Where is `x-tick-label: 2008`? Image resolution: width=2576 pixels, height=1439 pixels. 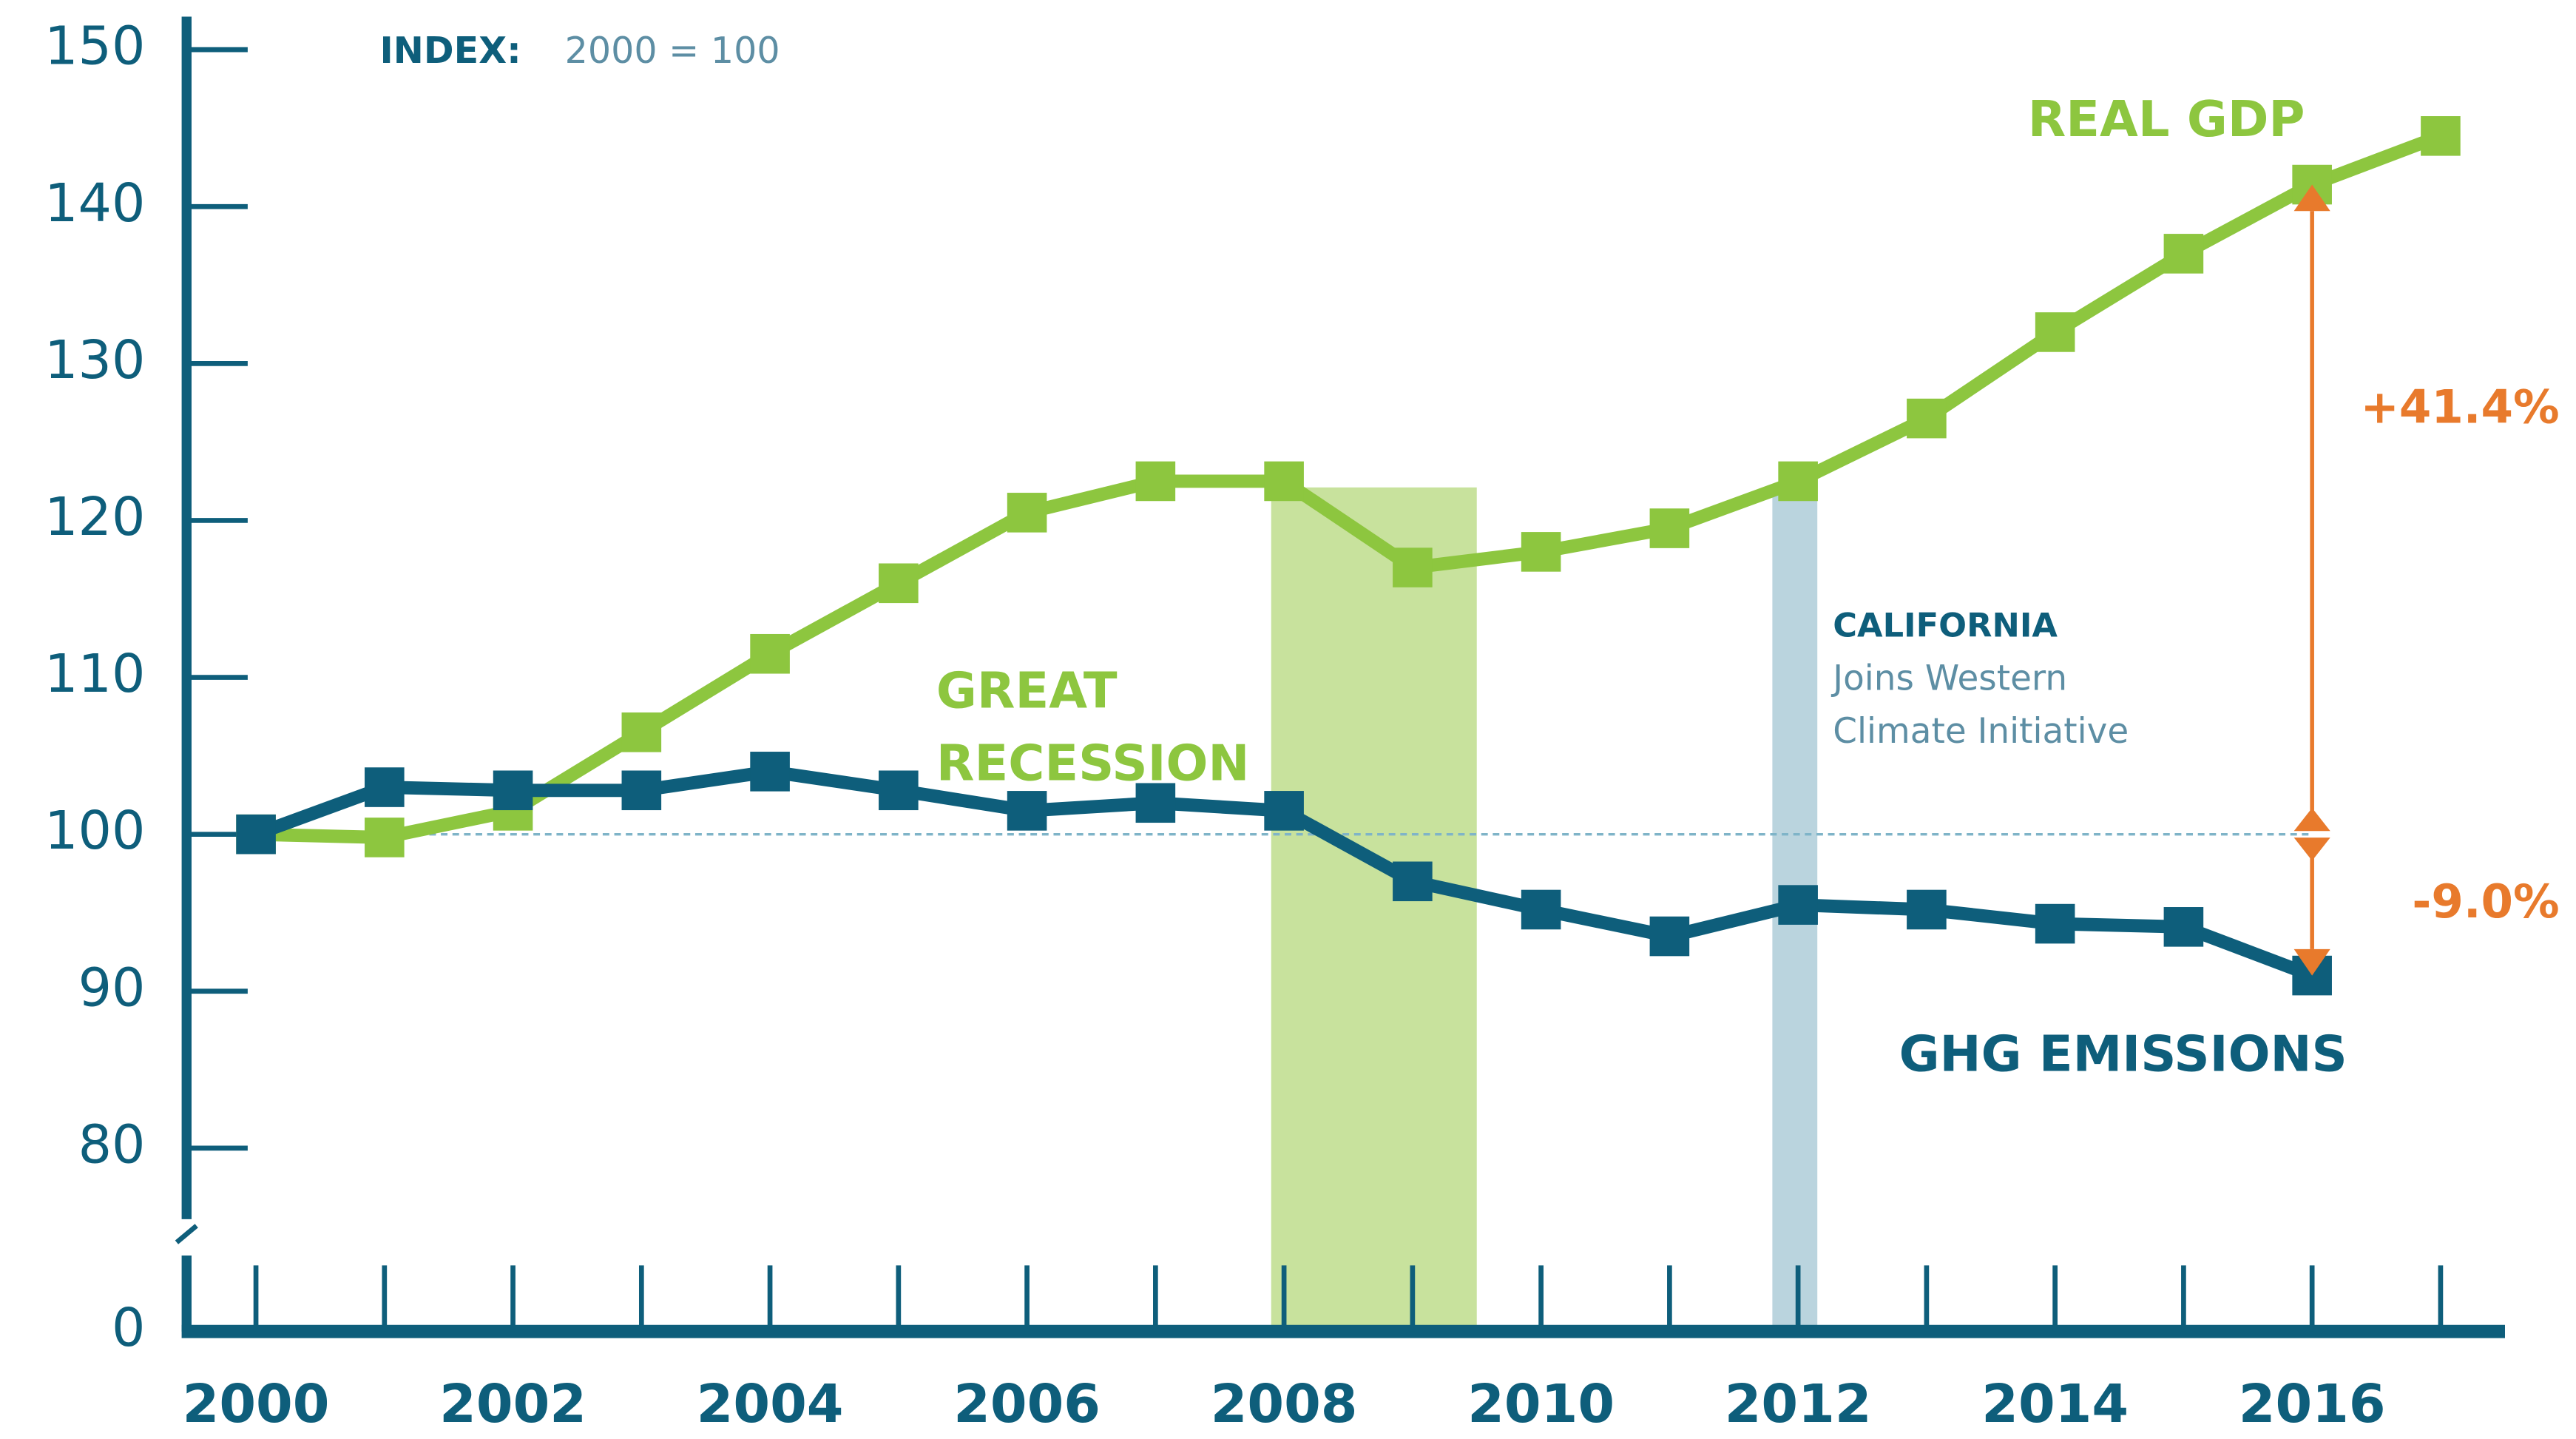 x-tick-label: 2008 is located at coordinates (1284, 1404).